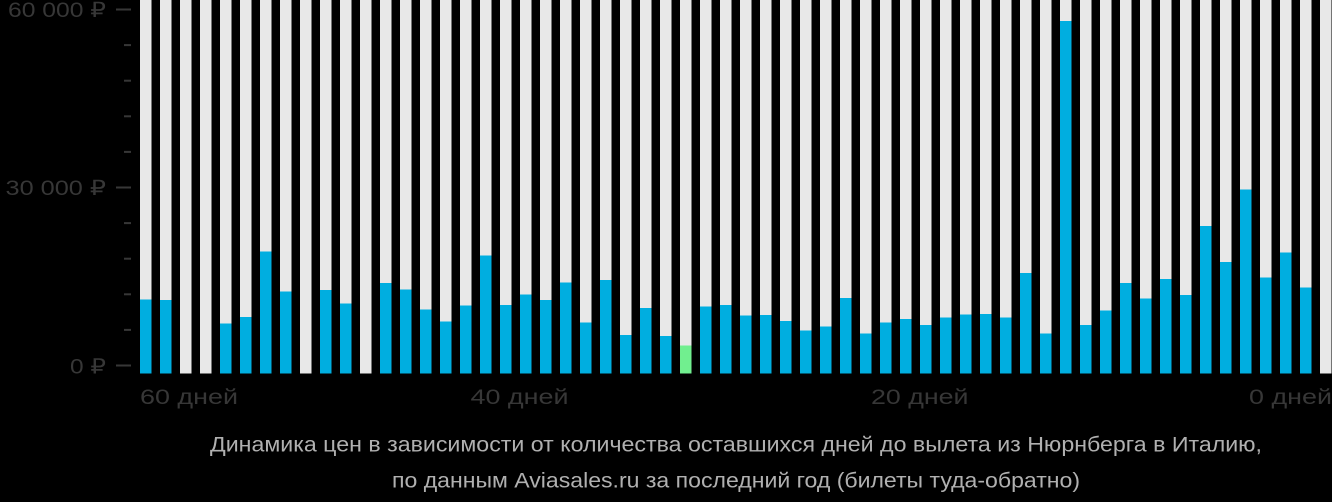 Image resolution: width=1332 pixels, height=502 pixels. Describe the element at coordinates (520, 397) in the screenshot. I see `svg-text: 40 дней` at that location.